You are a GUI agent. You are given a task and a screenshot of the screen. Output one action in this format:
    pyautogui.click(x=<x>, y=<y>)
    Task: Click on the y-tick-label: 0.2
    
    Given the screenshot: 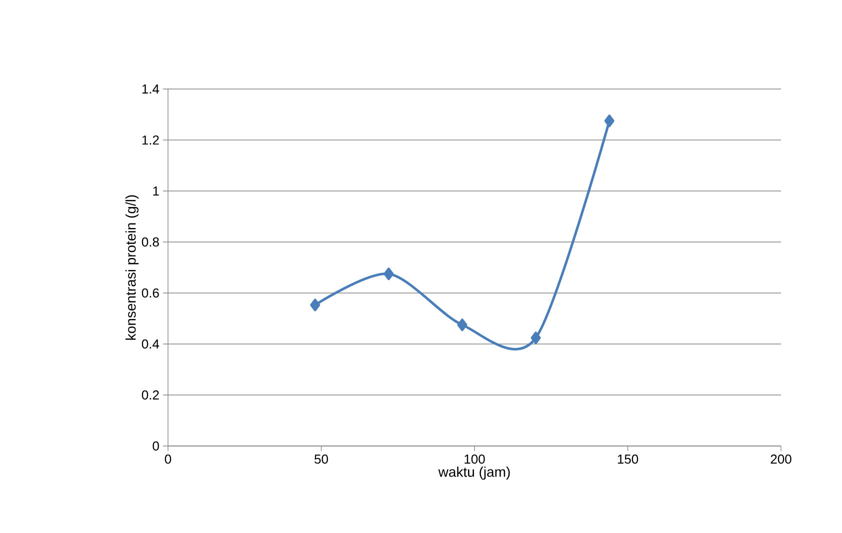 What is the action you would take?
    pyautogui.click(x=150, y=395)
    